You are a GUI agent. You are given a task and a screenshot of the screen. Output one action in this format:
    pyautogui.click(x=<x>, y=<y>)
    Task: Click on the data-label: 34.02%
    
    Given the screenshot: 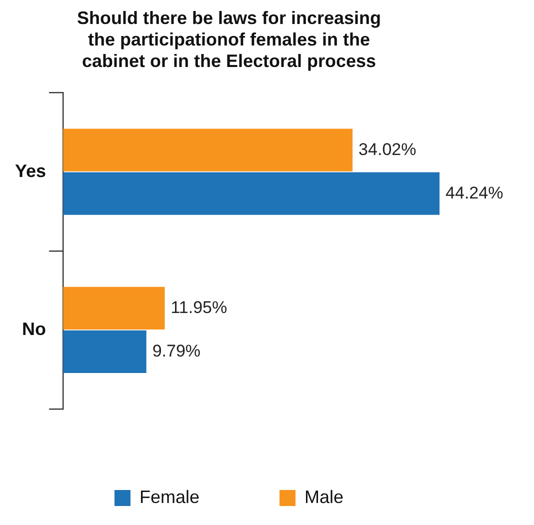 What is the action you would take?
    pyautogui.click(x=387, y=149)
    